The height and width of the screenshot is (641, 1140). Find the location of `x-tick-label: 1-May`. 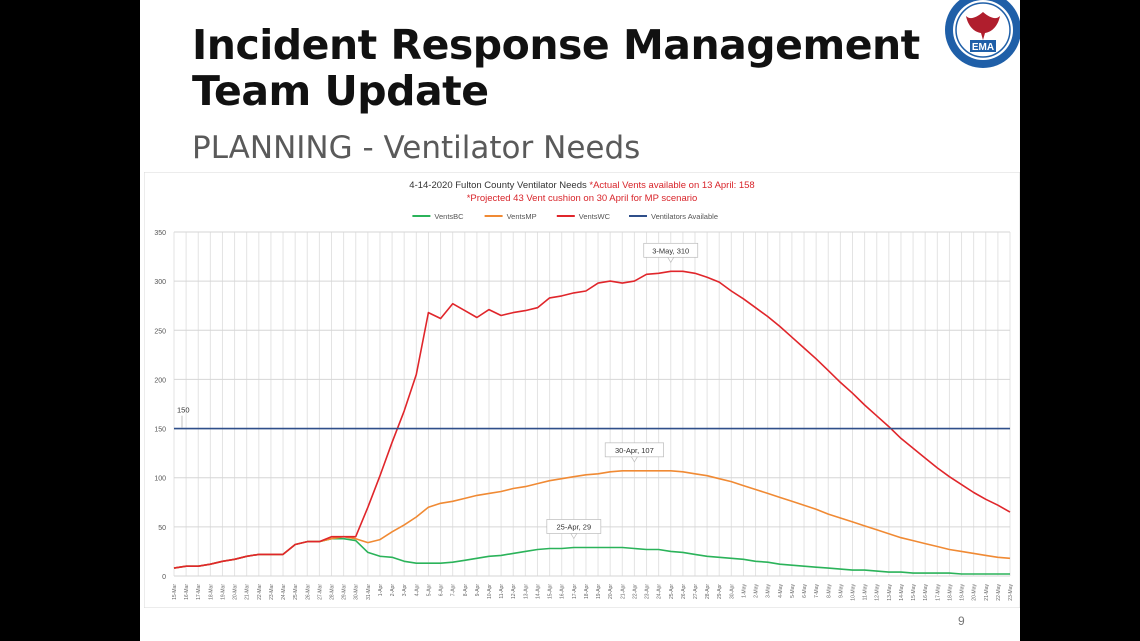

x-tick-label: 1-May is located at coordinates (744, 591).